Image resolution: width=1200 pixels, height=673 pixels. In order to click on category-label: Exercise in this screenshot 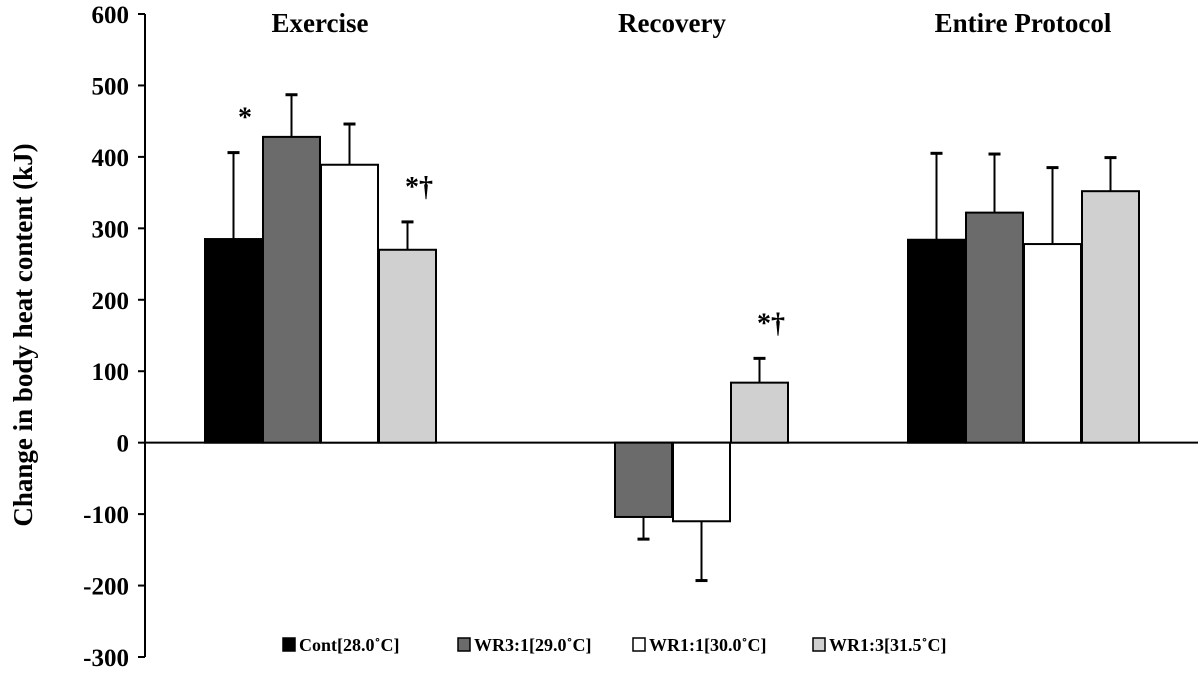, I will do `click(320, 23)`.